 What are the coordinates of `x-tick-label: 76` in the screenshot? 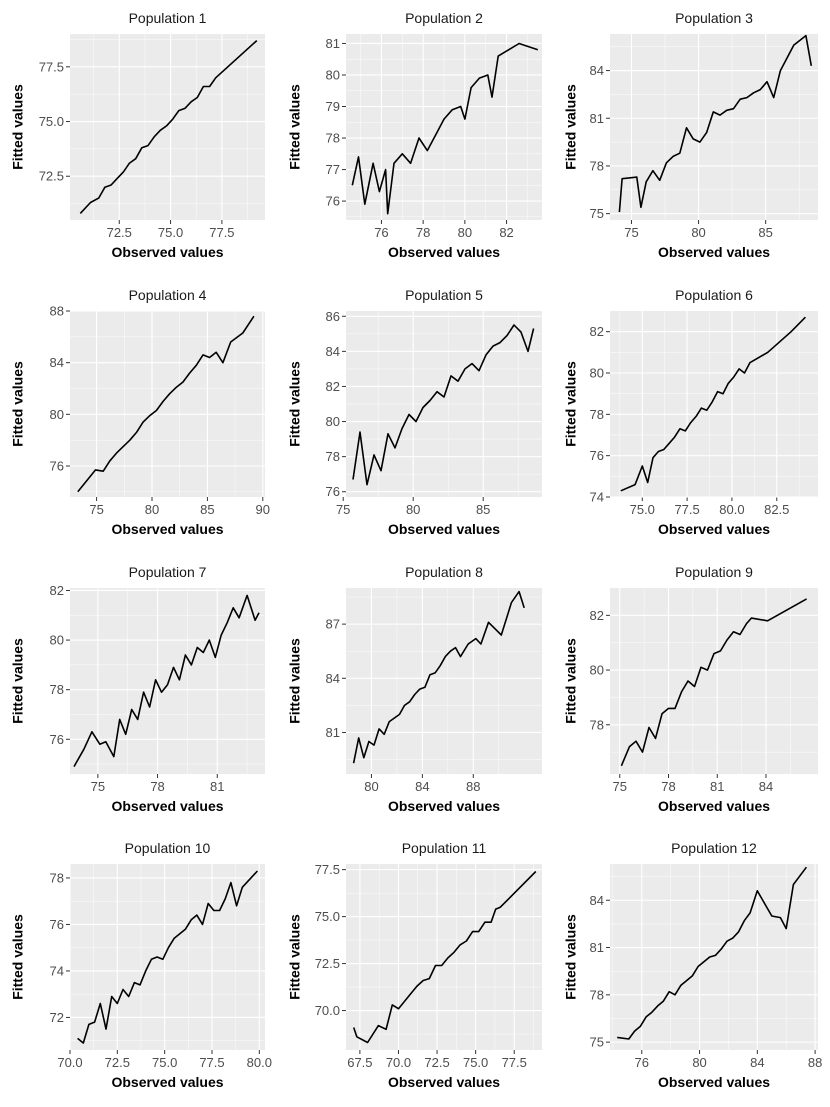 It's located at (642, 1062).